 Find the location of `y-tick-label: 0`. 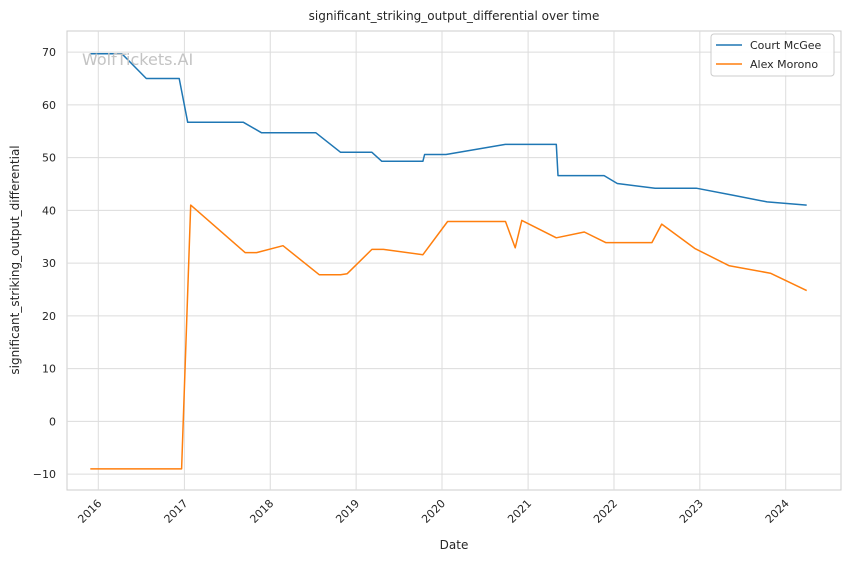

y-tick-label: 0 is located at coordinates (52, 421).